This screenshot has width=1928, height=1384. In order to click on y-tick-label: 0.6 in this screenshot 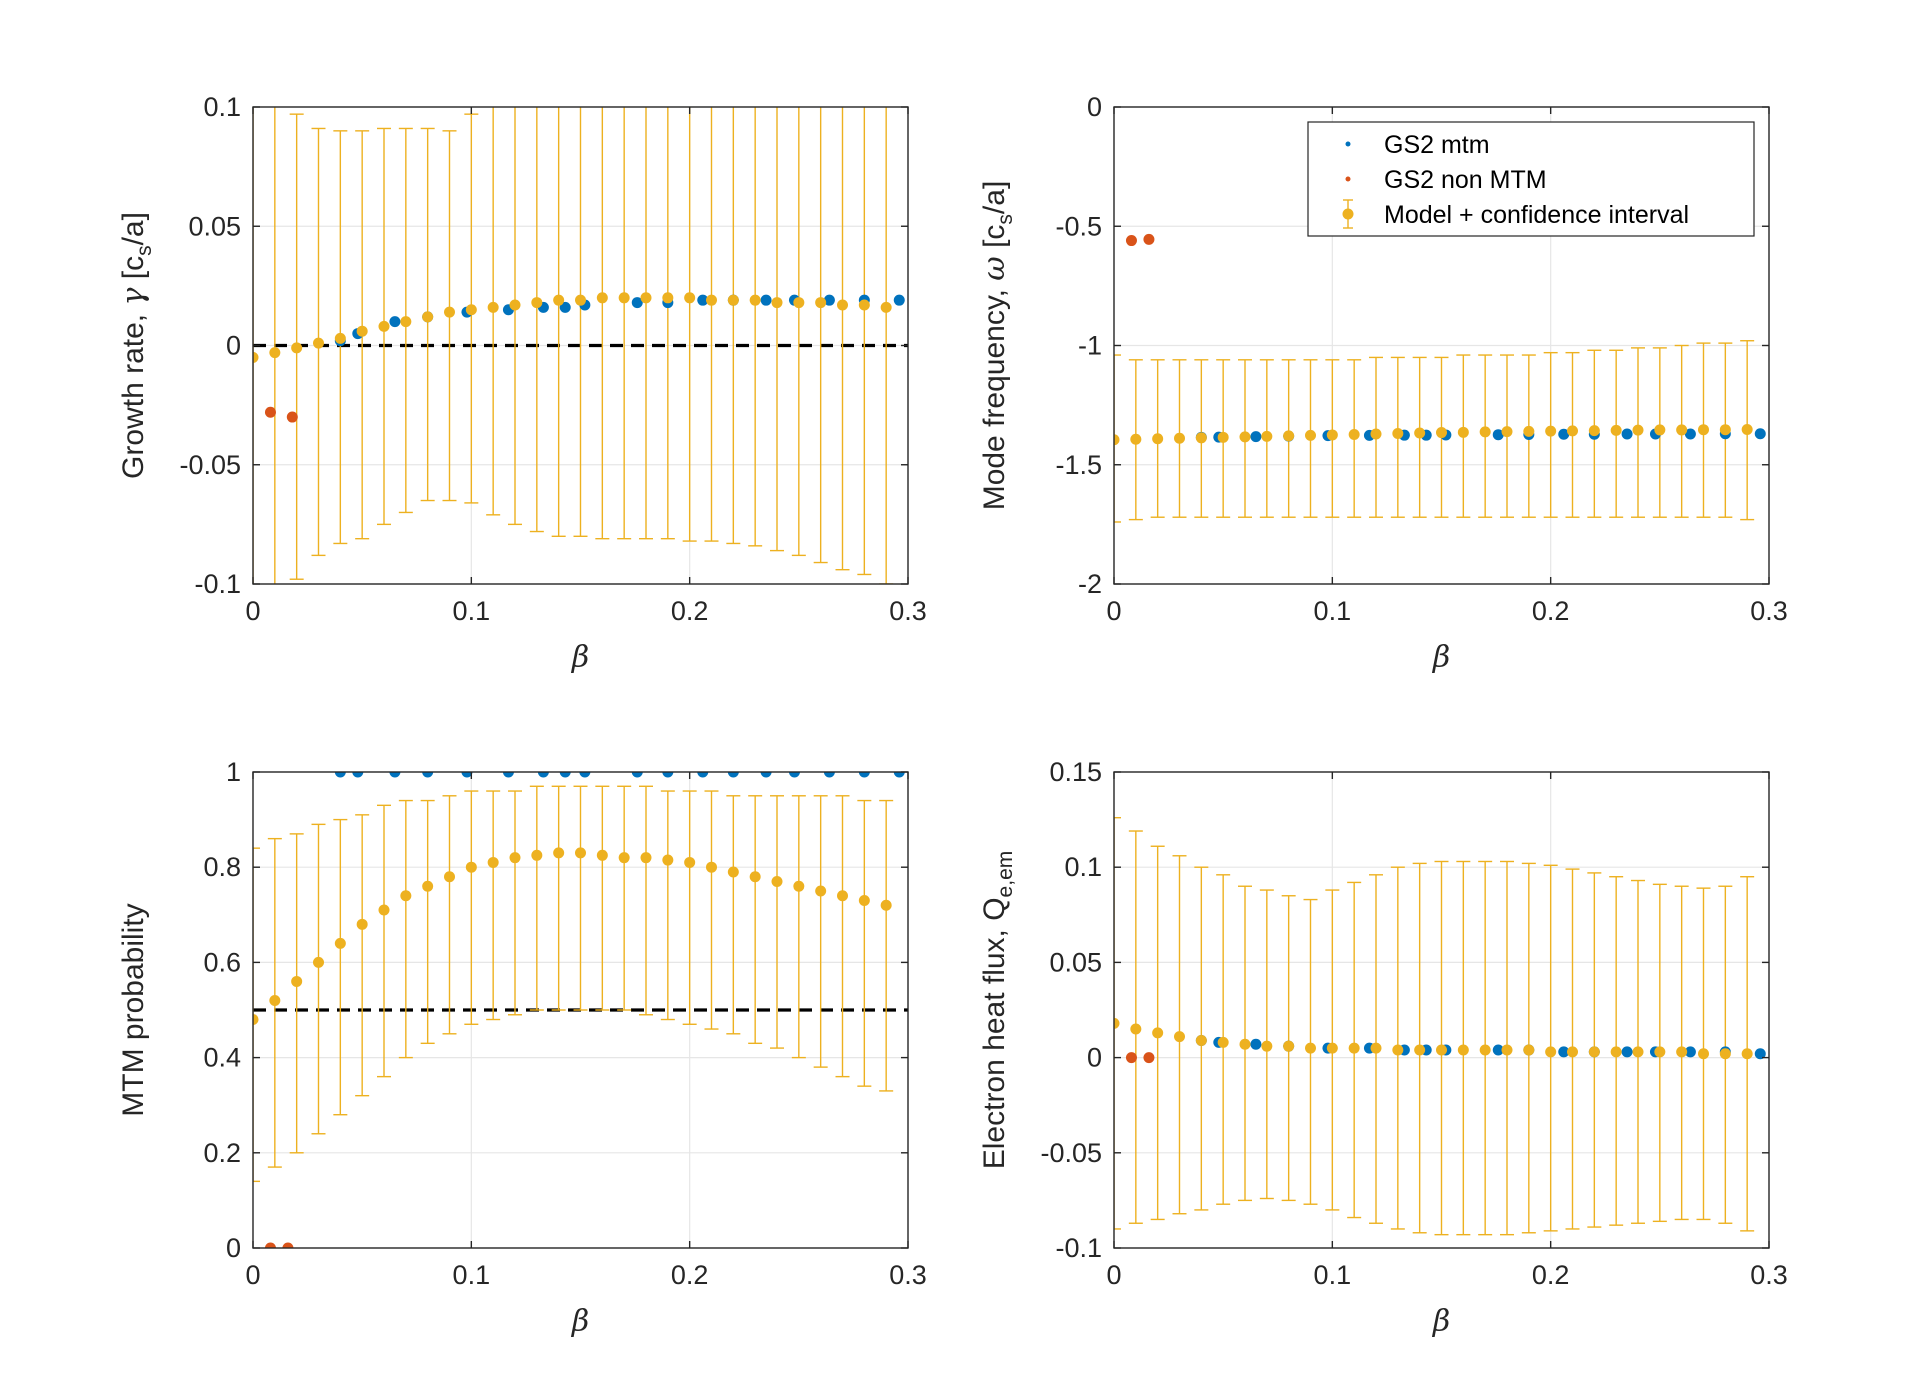, I will do `click(222, 962)`.